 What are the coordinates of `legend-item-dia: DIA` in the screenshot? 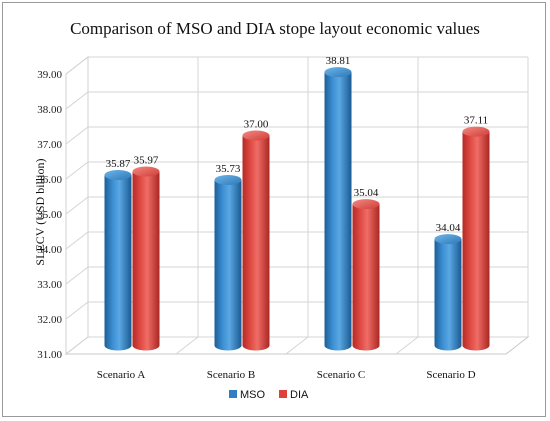 It's located at (294, 395).